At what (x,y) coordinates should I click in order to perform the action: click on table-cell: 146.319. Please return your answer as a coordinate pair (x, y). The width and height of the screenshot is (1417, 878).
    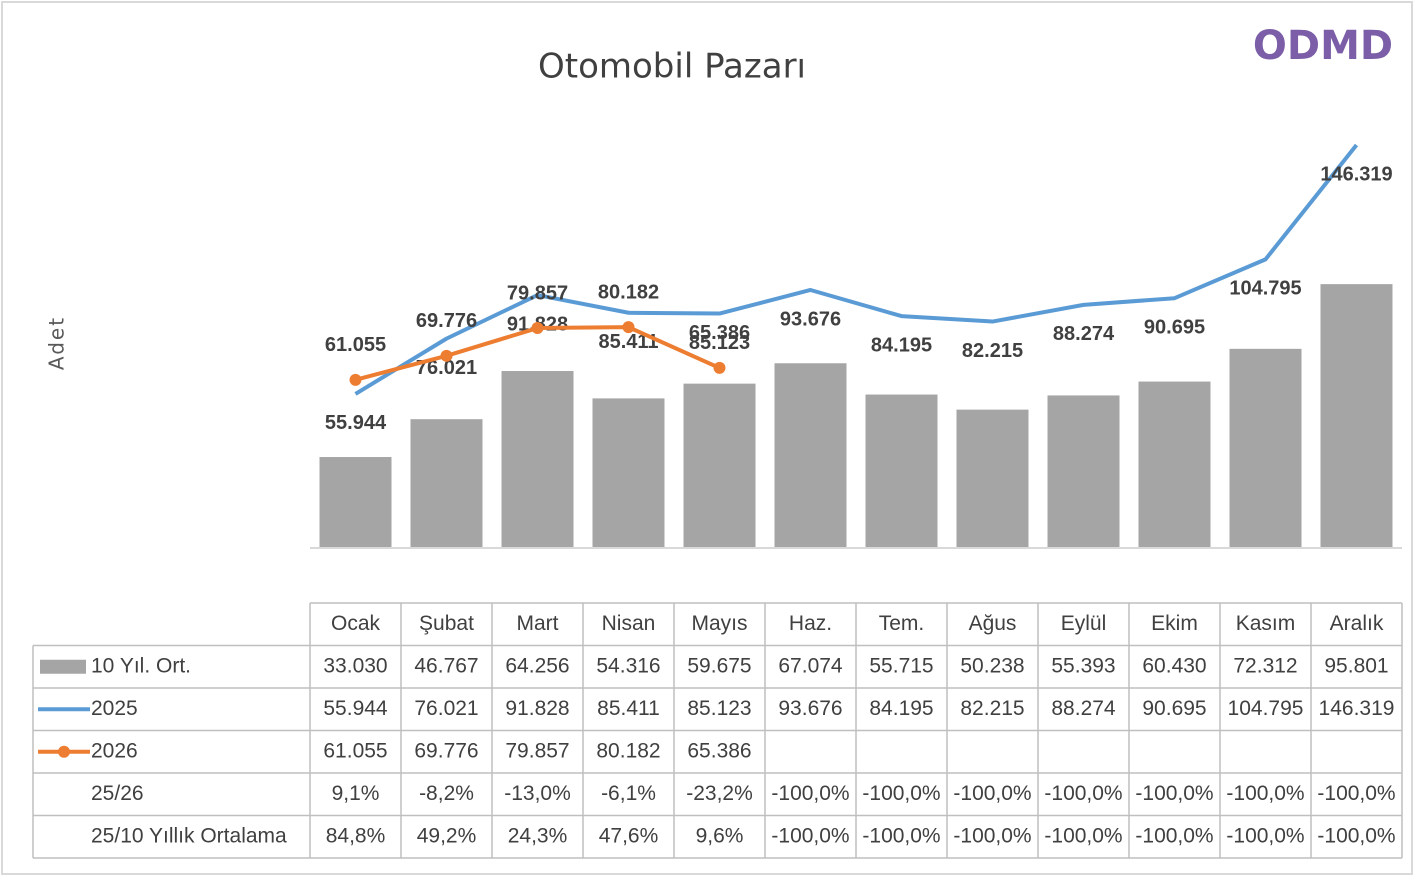
    Looking at the image, I should click on (1357, 708).